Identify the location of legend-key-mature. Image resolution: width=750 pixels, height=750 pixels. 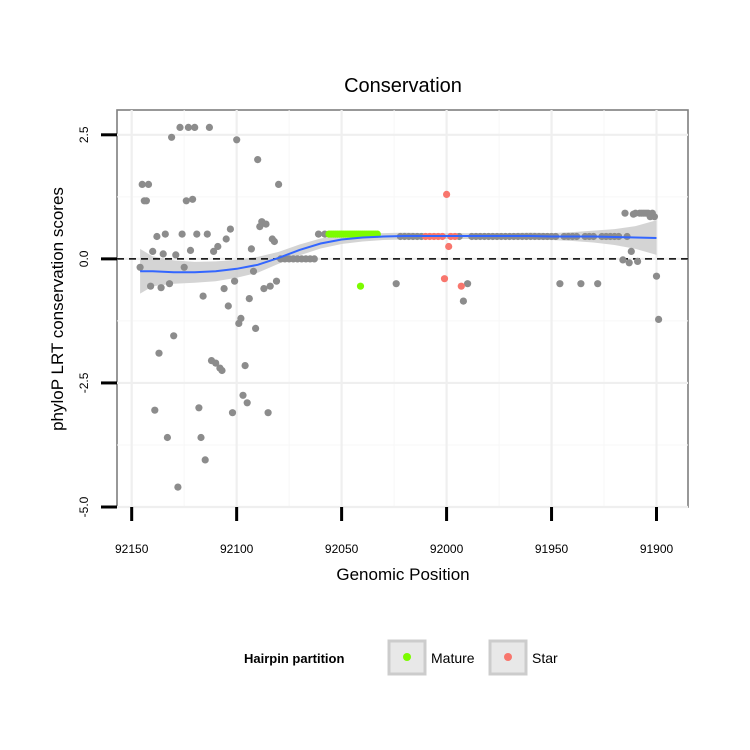
(407, 657).